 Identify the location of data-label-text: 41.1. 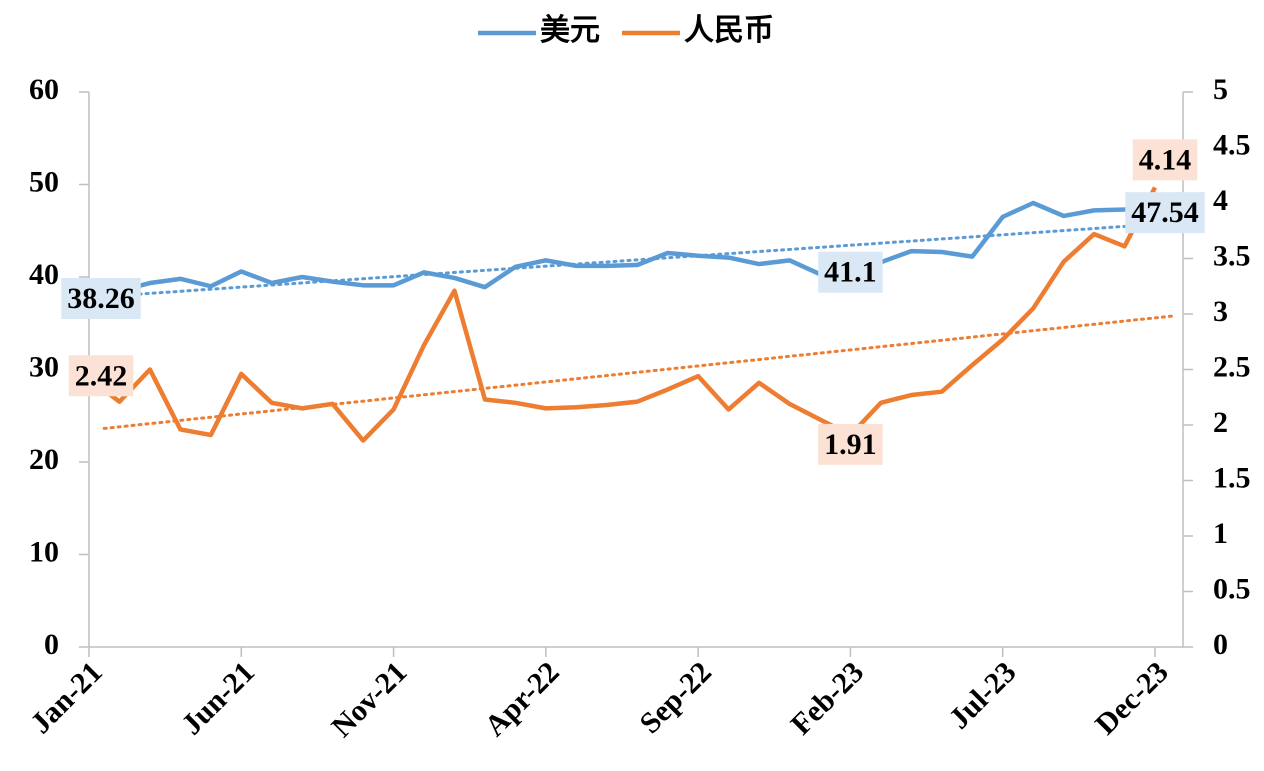
(850, 272).